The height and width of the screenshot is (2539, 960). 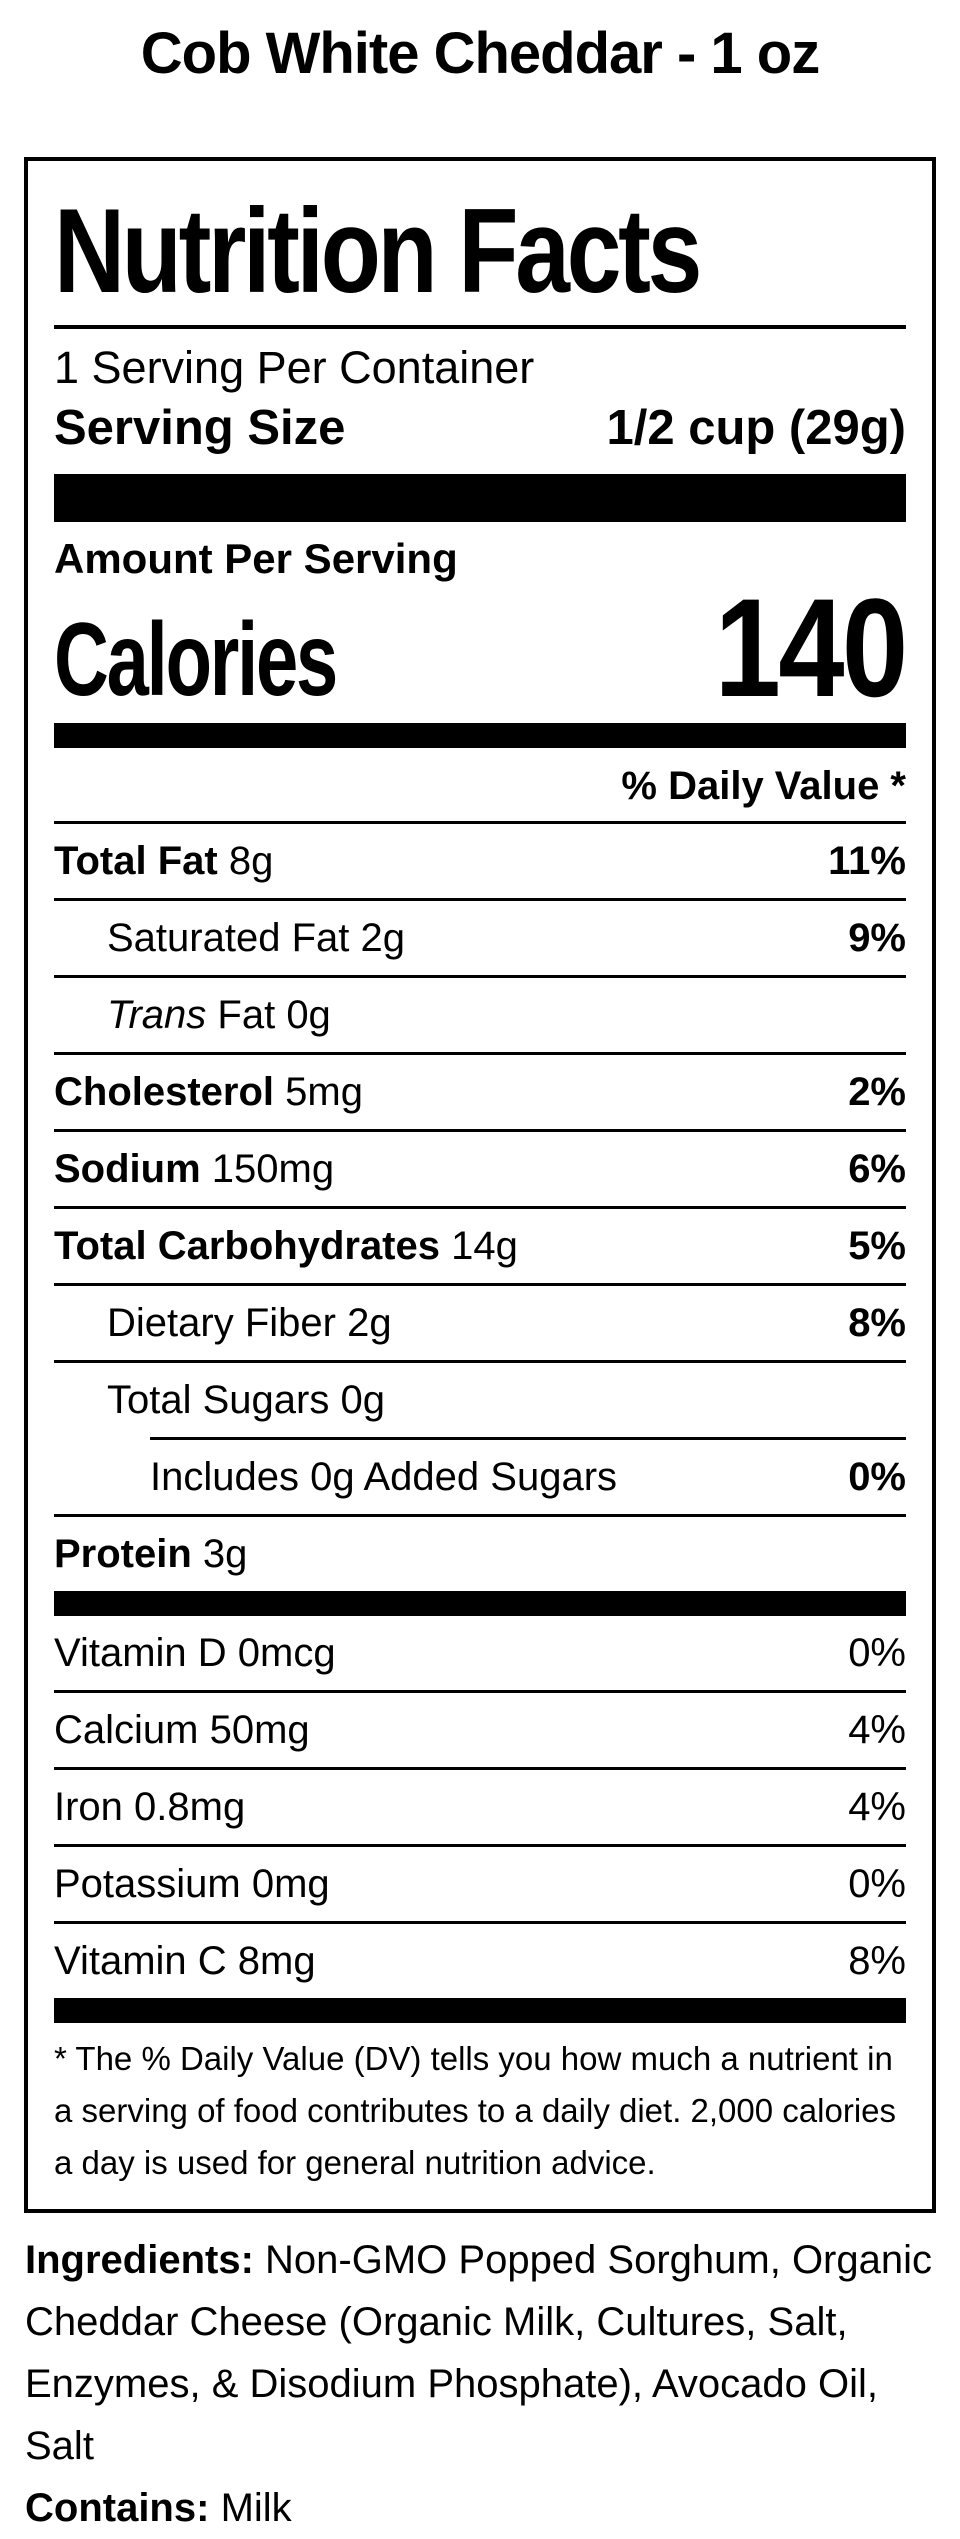 What do you see at coordinates (480, 1554) in the screenshot?
I see `nutrient-row-protein: Protein 3g` at bounding box center [480, 1554].